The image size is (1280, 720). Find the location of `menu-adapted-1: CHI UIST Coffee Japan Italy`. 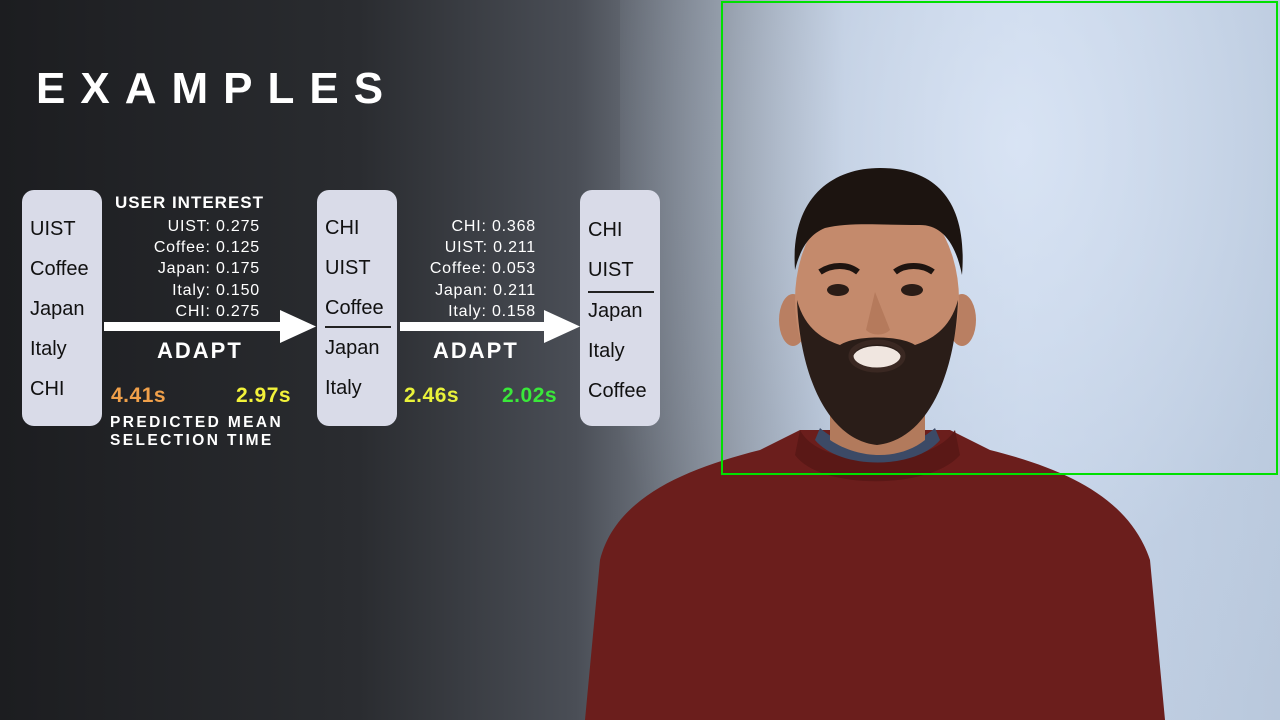

menu-adapted-1: CHI UIST Coffee Japan Italy is located at coordinates (357, 308).